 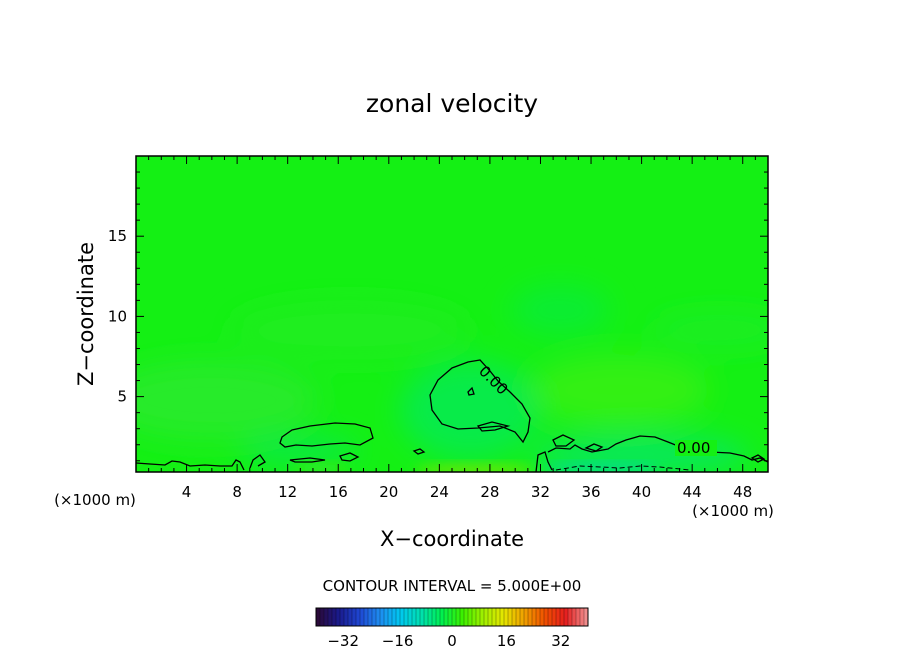 What do you see at coordinates (86, 314) in the screenshot?
I see `y-axis-label: Z−coordinate` at bounding box center [86, 314].